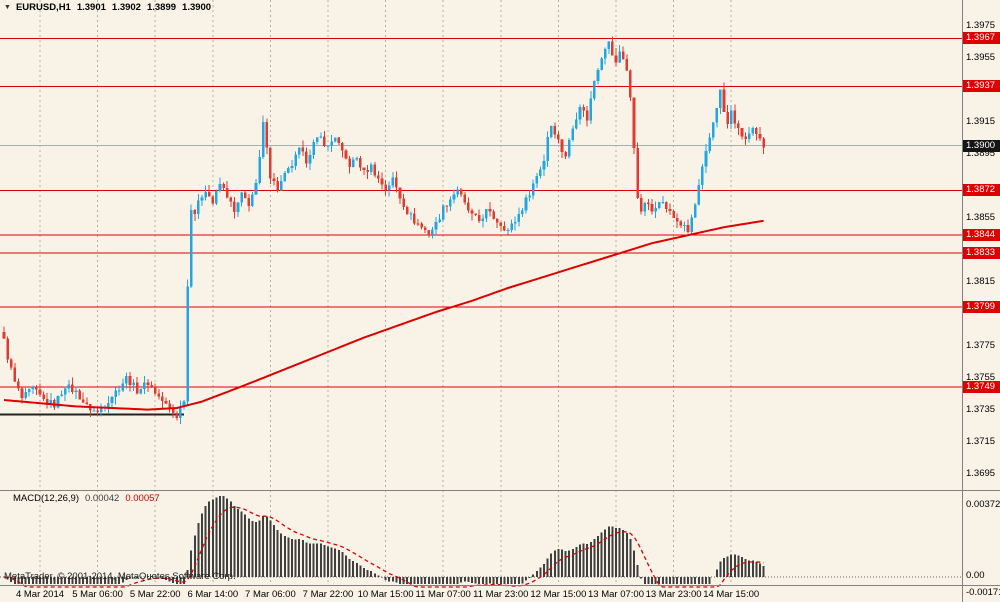 This screenshot has height=602, width=1000. Describe the element at coordinates (142, 498) in the screenshot. I see `macd-signal-value: 0.00057` at that location.